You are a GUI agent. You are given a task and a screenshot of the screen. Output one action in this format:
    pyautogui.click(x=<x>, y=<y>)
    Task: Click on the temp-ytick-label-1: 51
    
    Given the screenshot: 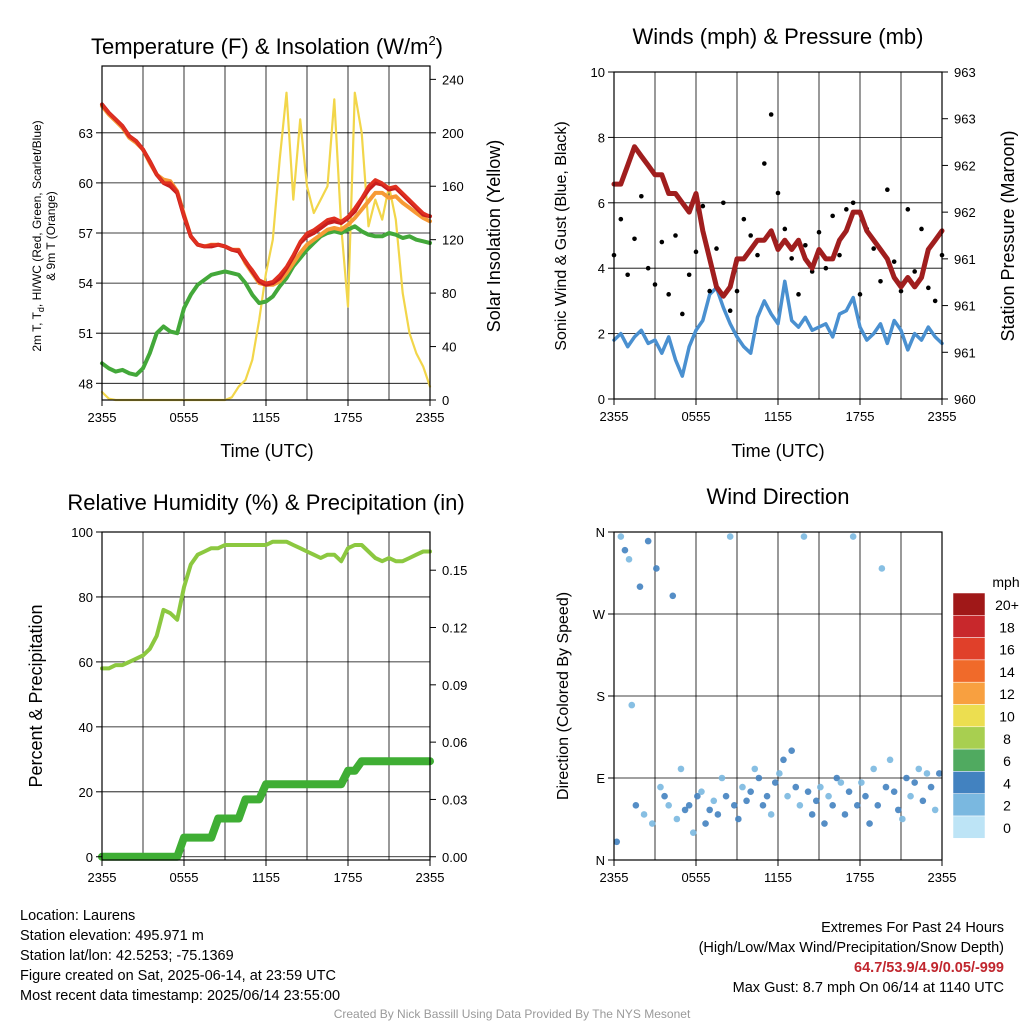 What is the action you would take?
    pyautogui.click(x=86, y=333)
    